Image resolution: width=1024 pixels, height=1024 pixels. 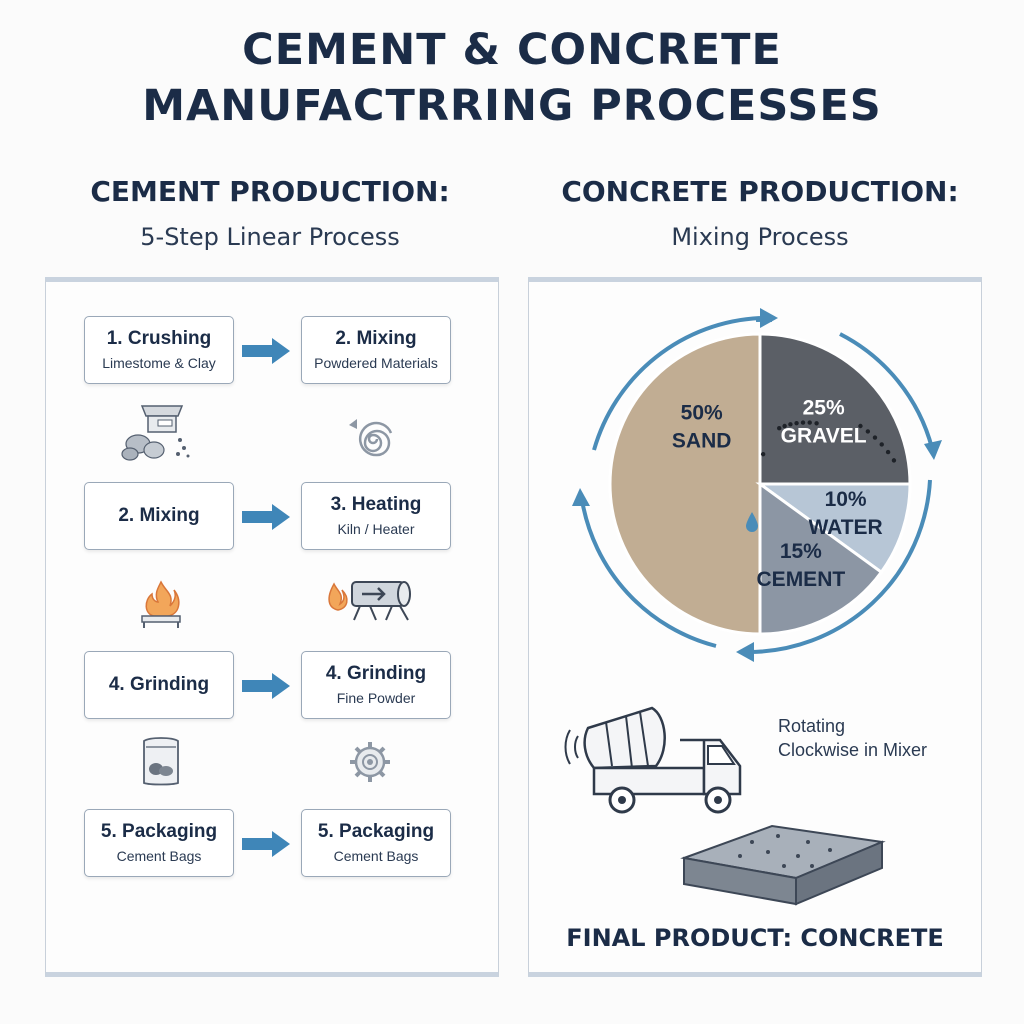 What do you see at coordinates (685, 484) in the screenshot?
I see `pie-slice-sand` at bounding box center [685, 484].